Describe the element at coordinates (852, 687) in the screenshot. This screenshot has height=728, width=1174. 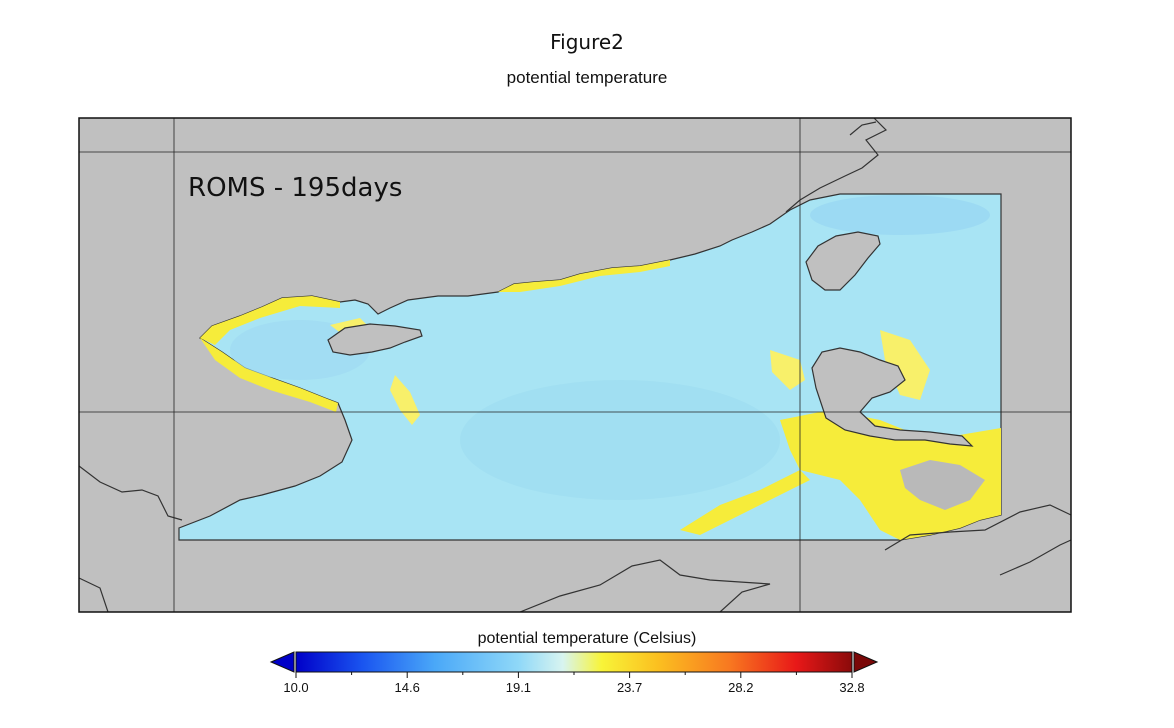
I see `colorbar-tick-label: 32.8` at that location.